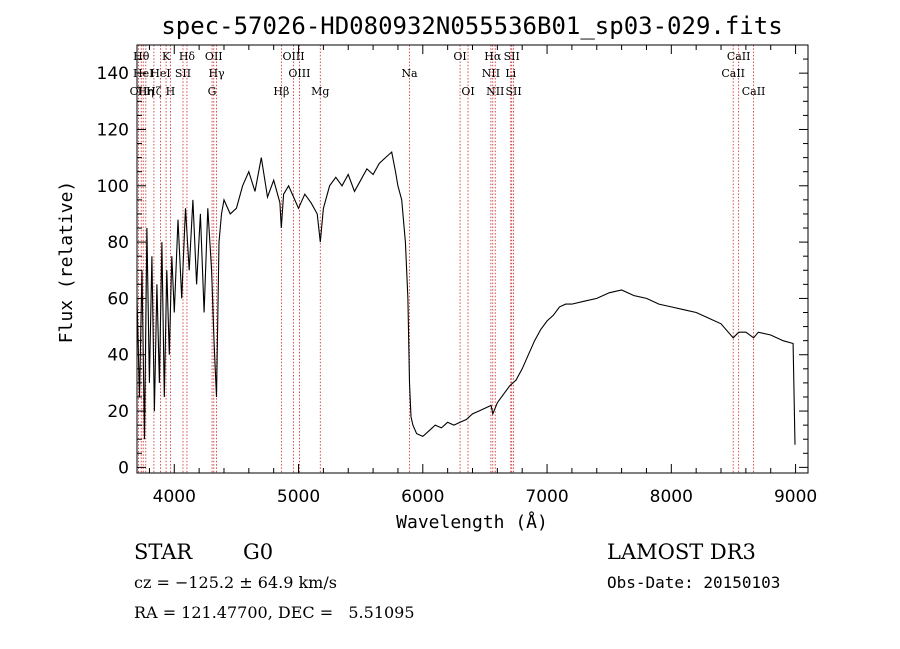  Describe the element at coordinates (274, 612) in the screenshot. I see `ra-dec: RA = 121.47700, DEC = 5.51095` at that location.